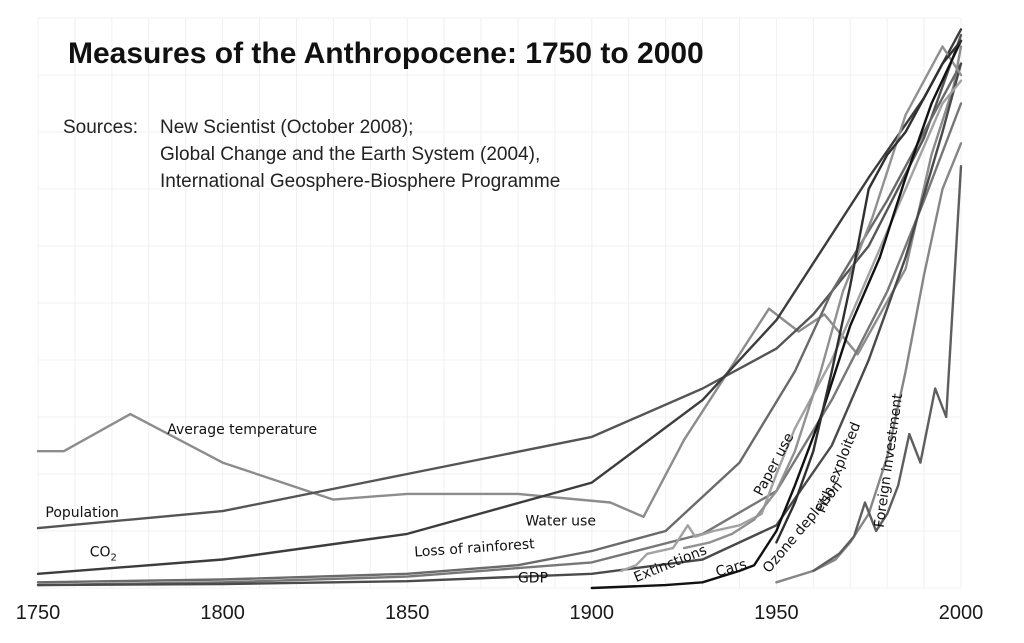  I want to click on sources-label: Sources:, so click(100, 127).